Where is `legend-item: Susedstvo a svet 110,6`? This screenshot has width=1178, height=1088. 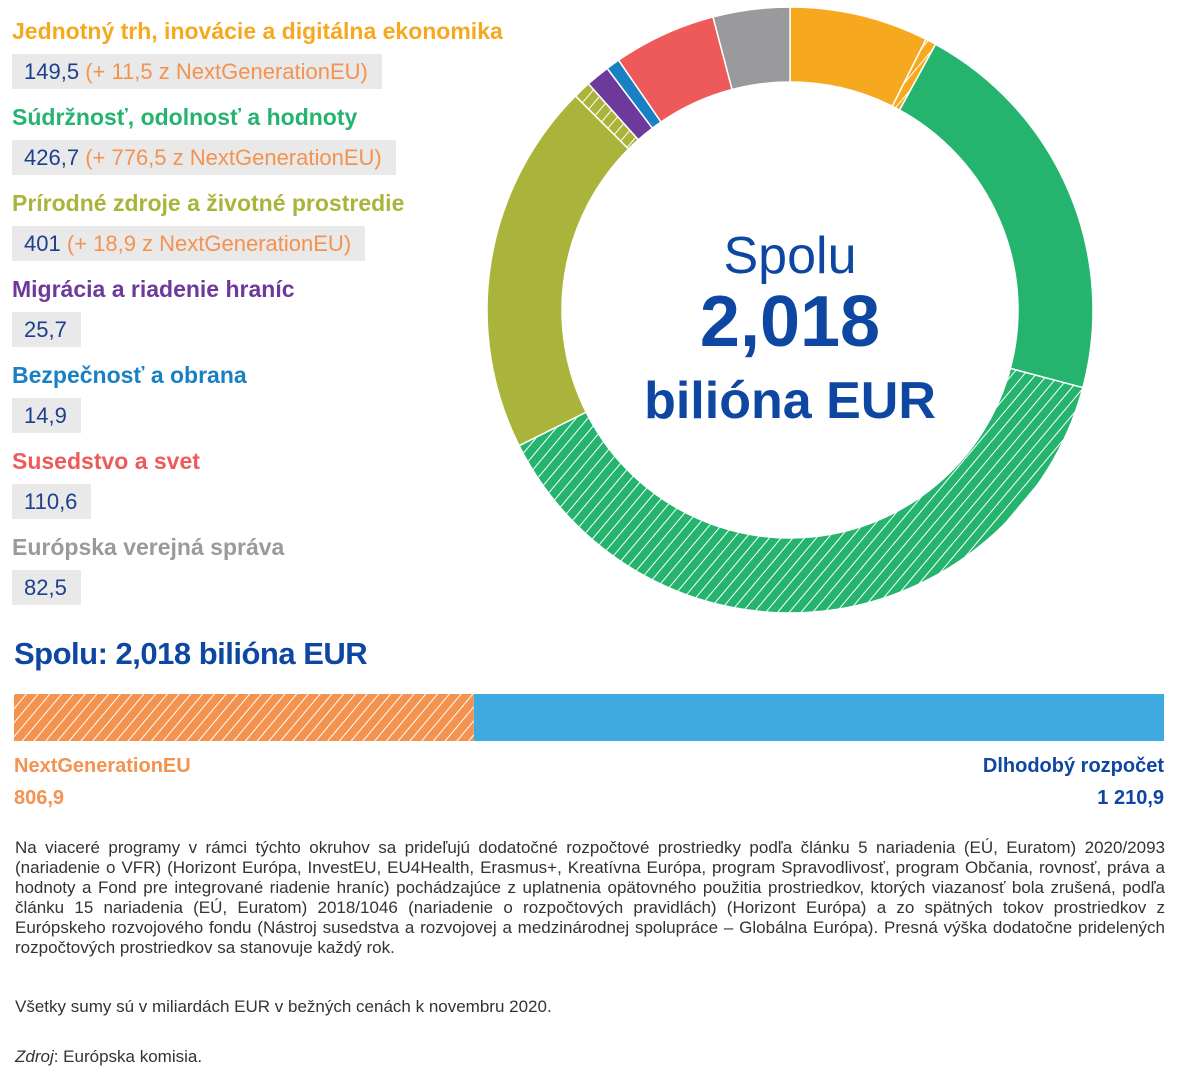
legend-item: Susedstvo a svet 110,6 is located at coordinates (252, 487).